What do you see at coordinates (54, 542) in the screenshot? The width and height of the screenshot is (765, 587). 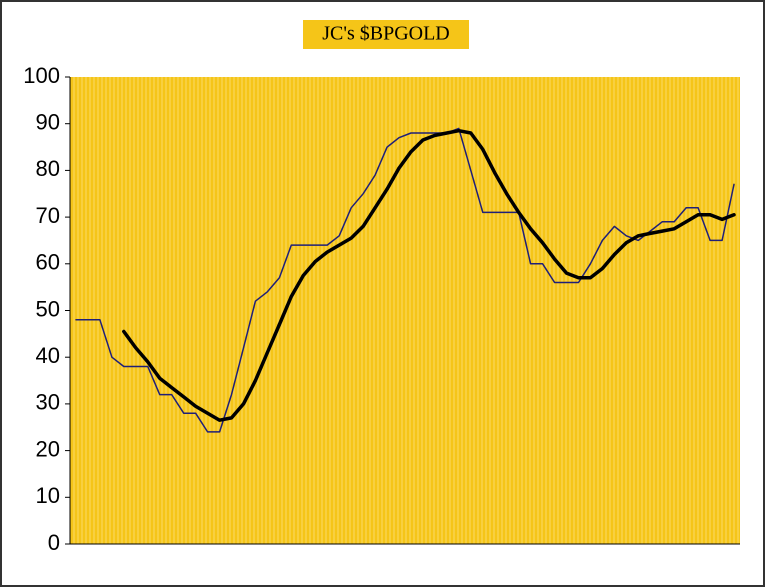 I see `y-tick-label: 0` at bounding box center [54, 542].